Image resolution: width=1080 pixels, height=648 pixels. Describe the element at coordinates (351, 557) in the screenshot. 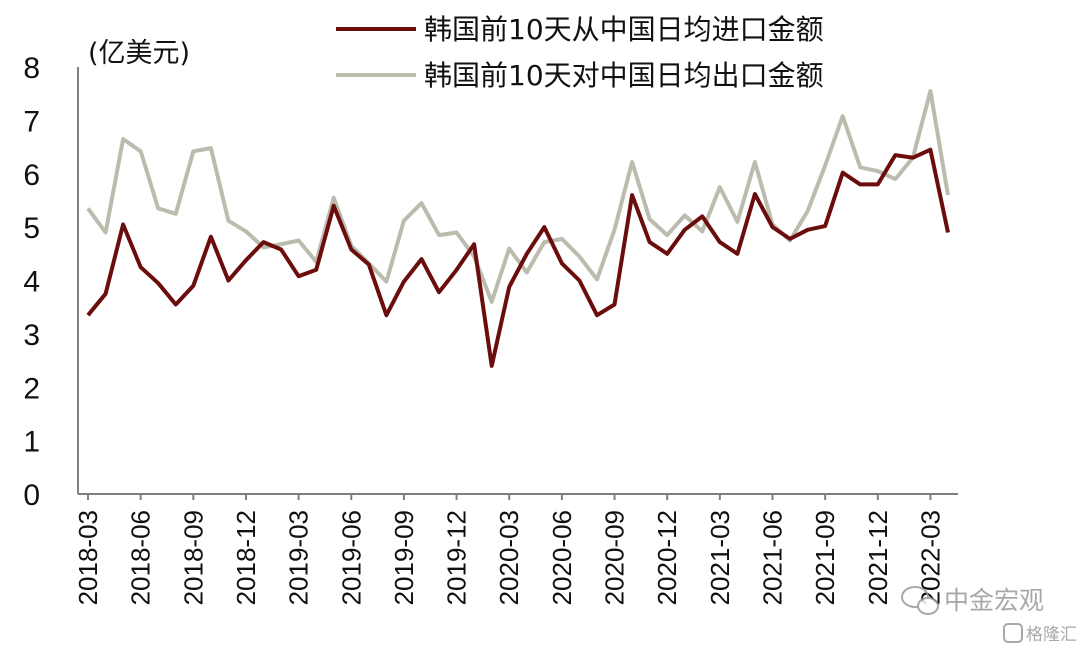

I see `x-tick-label: 2019-06` at that location.